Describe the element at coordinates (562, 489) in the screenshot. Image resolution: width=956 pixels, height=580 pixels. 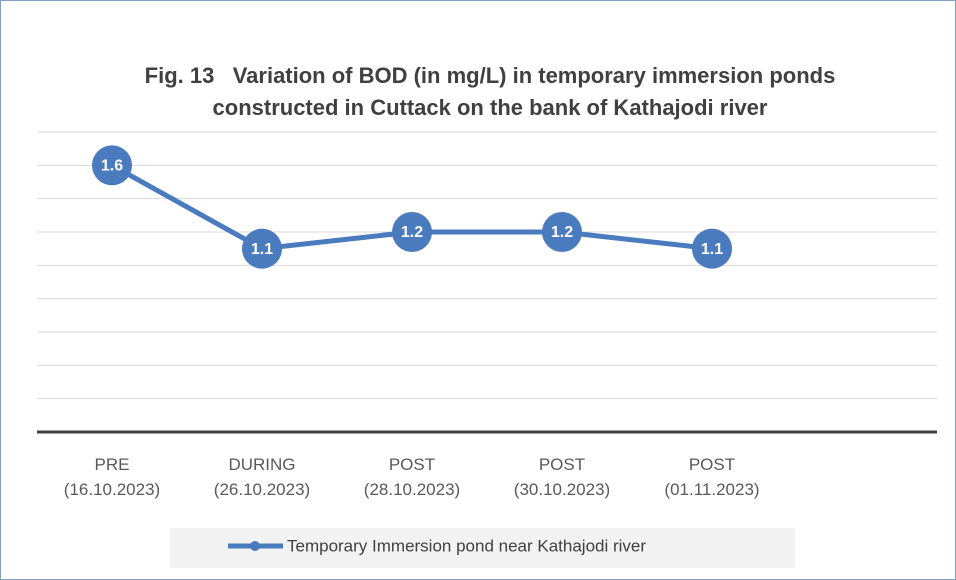
I see `x-tick-label: (30.10.2023)` at that location.